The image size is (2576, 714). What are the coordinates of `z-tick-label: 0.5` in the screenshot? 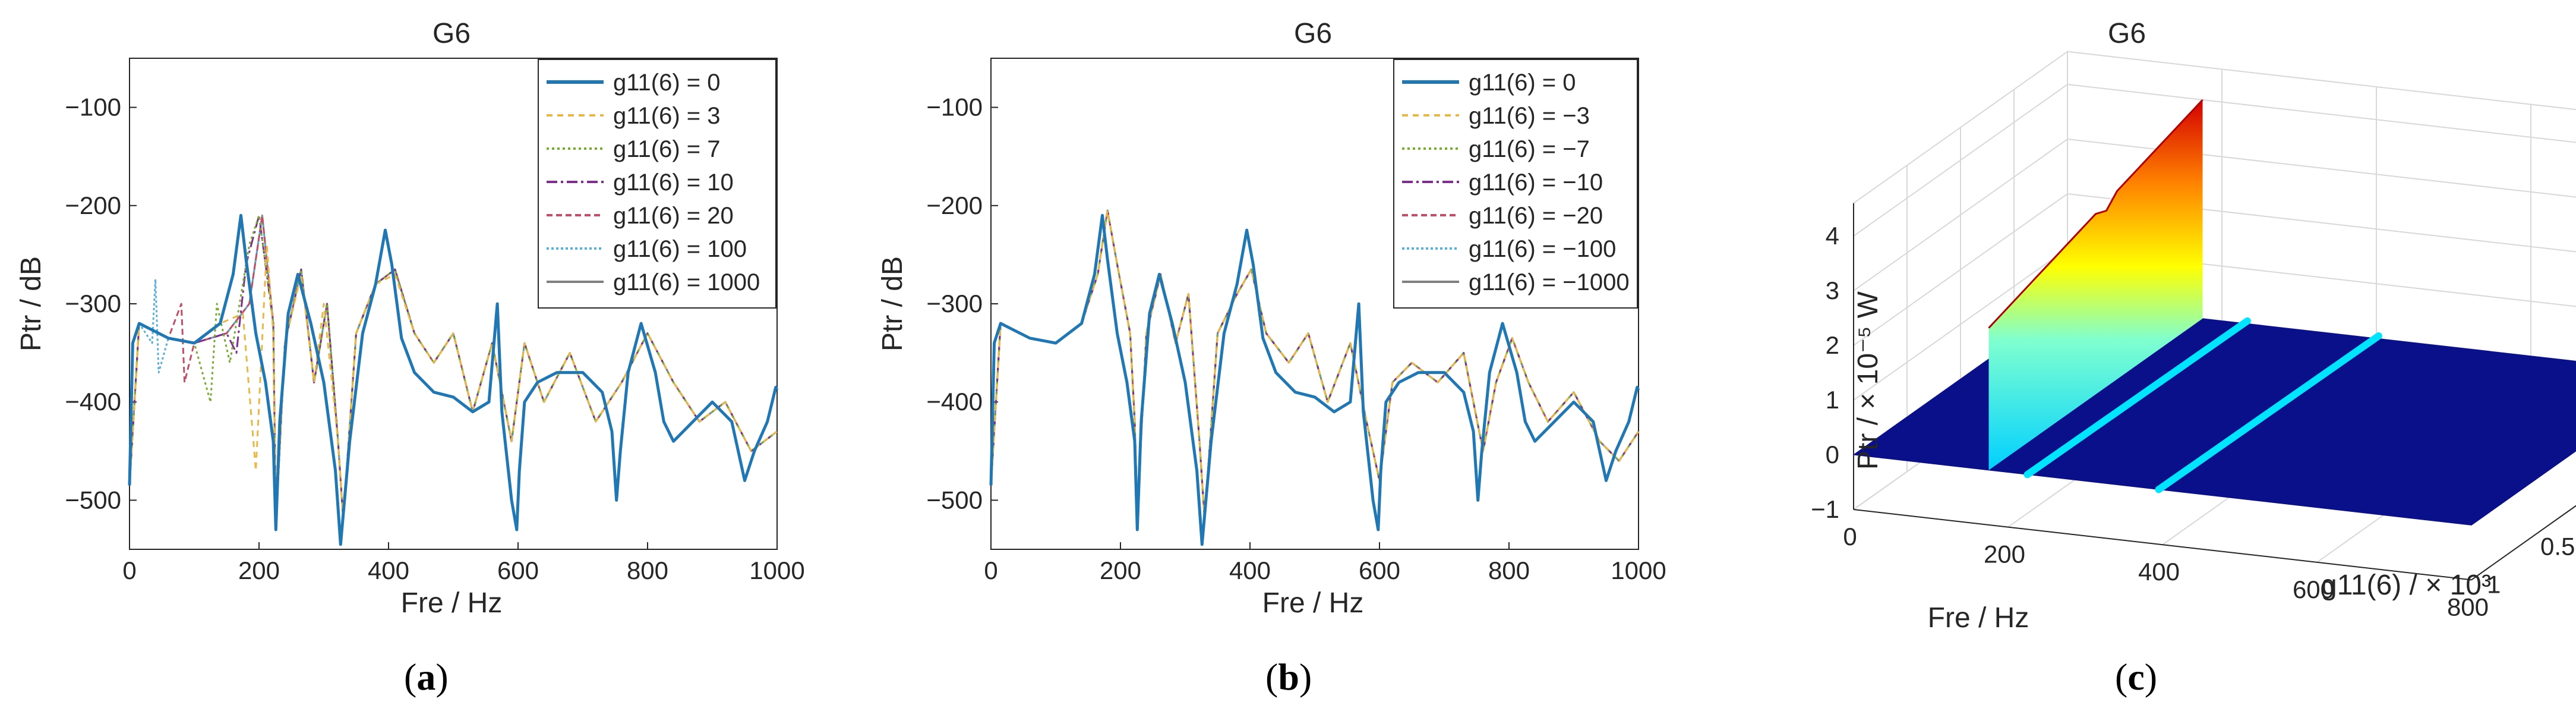 It's located at (2557, 547).